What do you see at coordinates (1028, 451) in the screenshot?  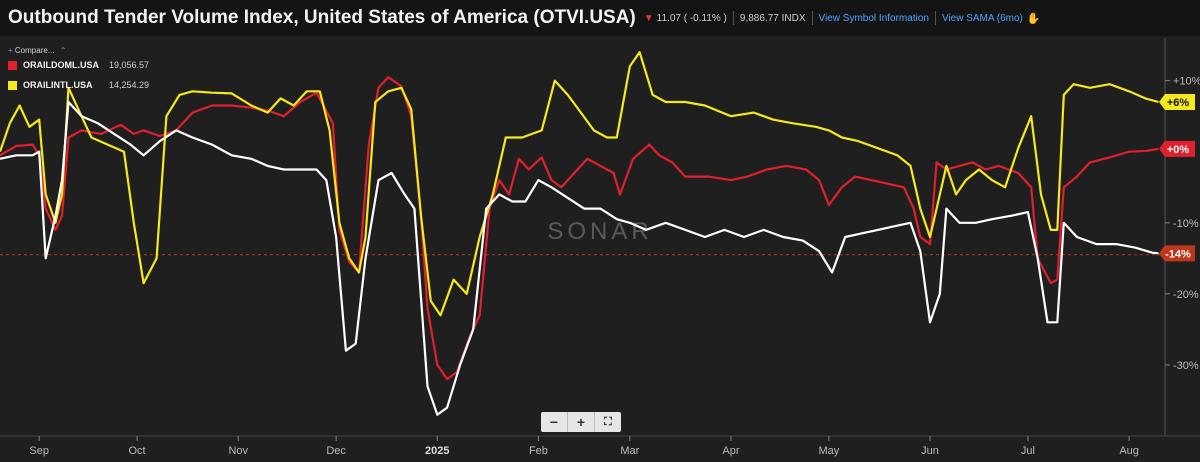 I see `x-tick-label: Jul` at bounding box center [1028, 451].